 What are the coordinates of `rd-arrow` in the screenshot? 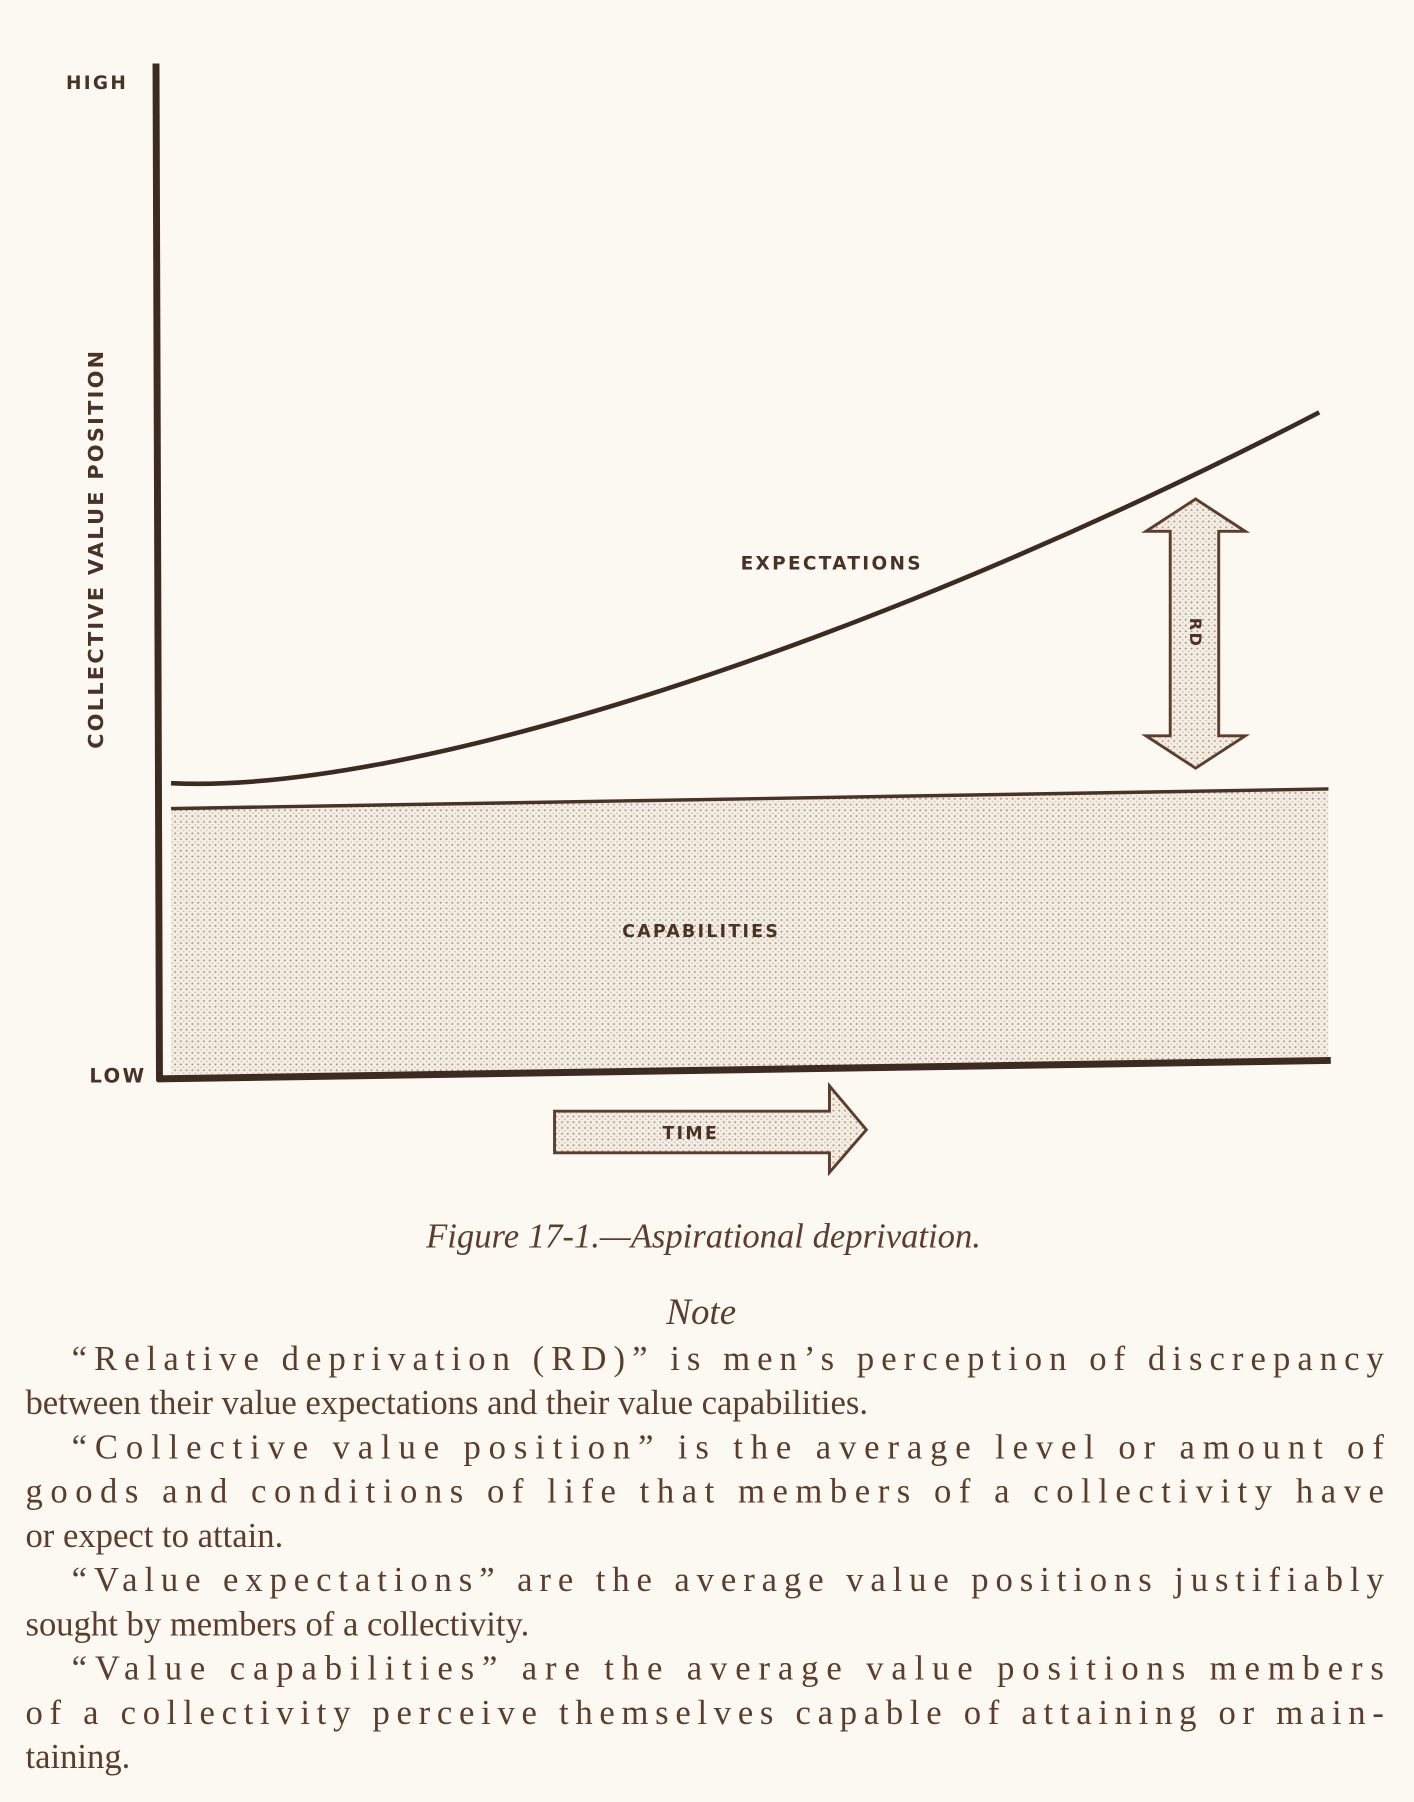 It's located at (1196, 633).